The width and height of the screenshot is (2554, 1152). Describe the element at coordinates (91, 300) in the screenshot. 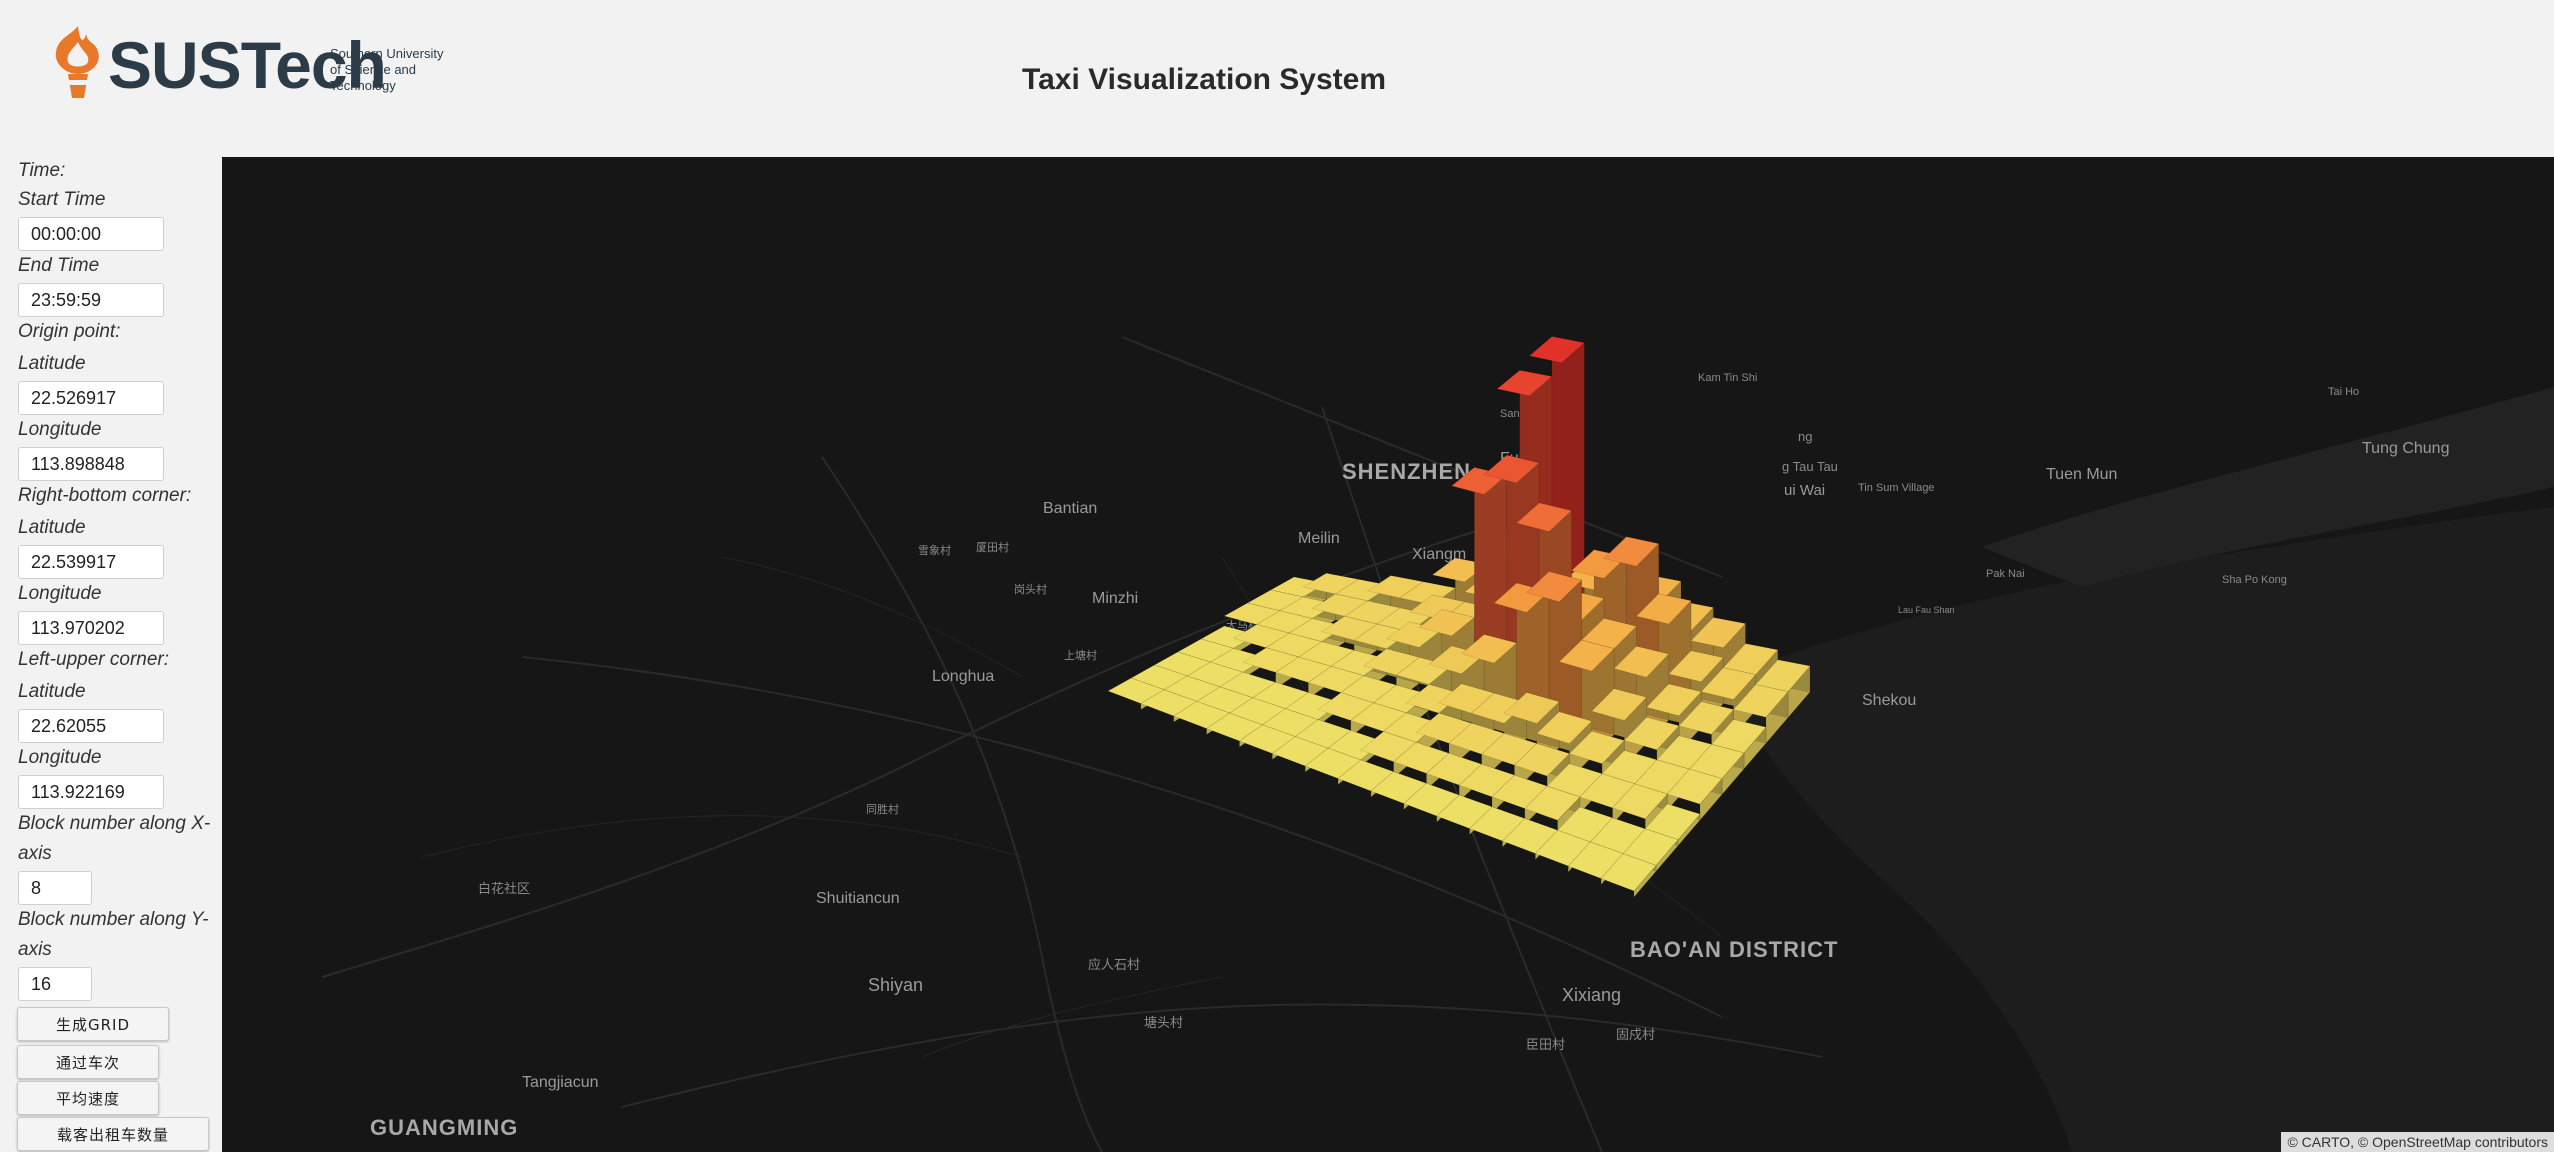

I see `end-time-input` at that location.